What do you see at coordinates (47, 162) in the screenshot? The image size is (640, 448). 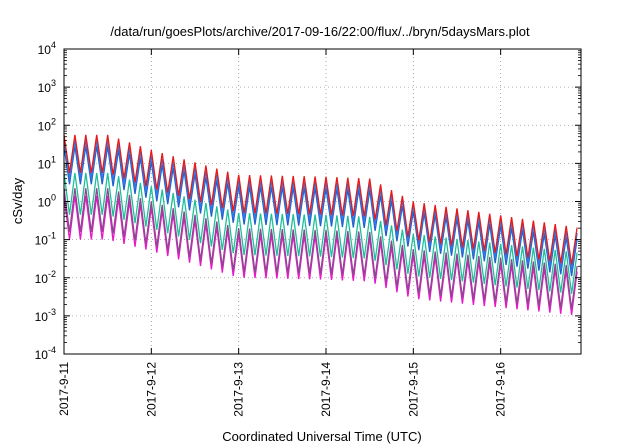 I see `y-tick-label: 10¹` at bounding box center [47, 162].